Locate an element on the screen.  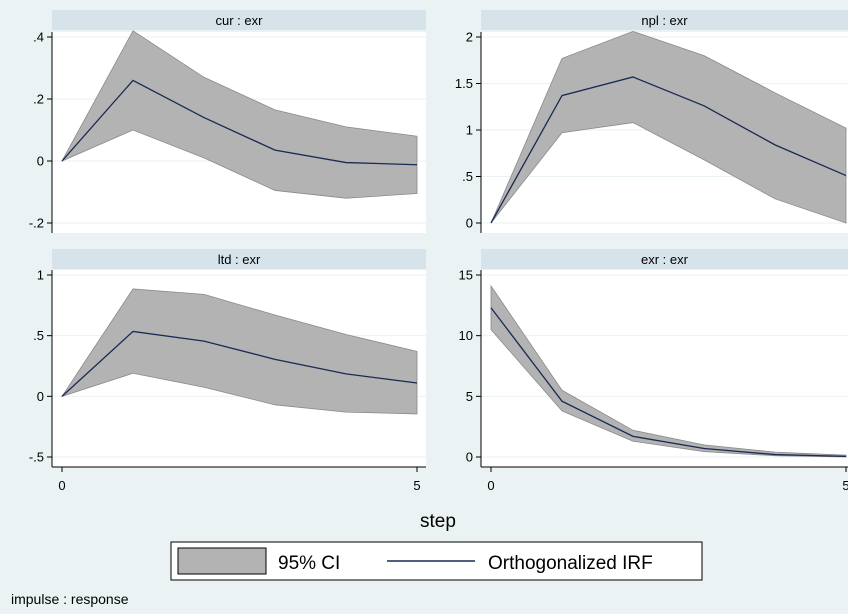
panel-title: ltd : exr is located at coordinates (239, 259).